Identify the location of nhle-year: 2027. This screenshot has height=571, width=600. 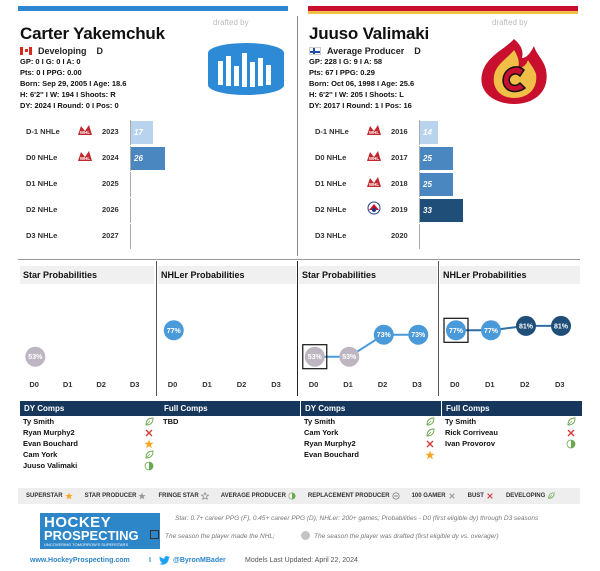
(110, 235).